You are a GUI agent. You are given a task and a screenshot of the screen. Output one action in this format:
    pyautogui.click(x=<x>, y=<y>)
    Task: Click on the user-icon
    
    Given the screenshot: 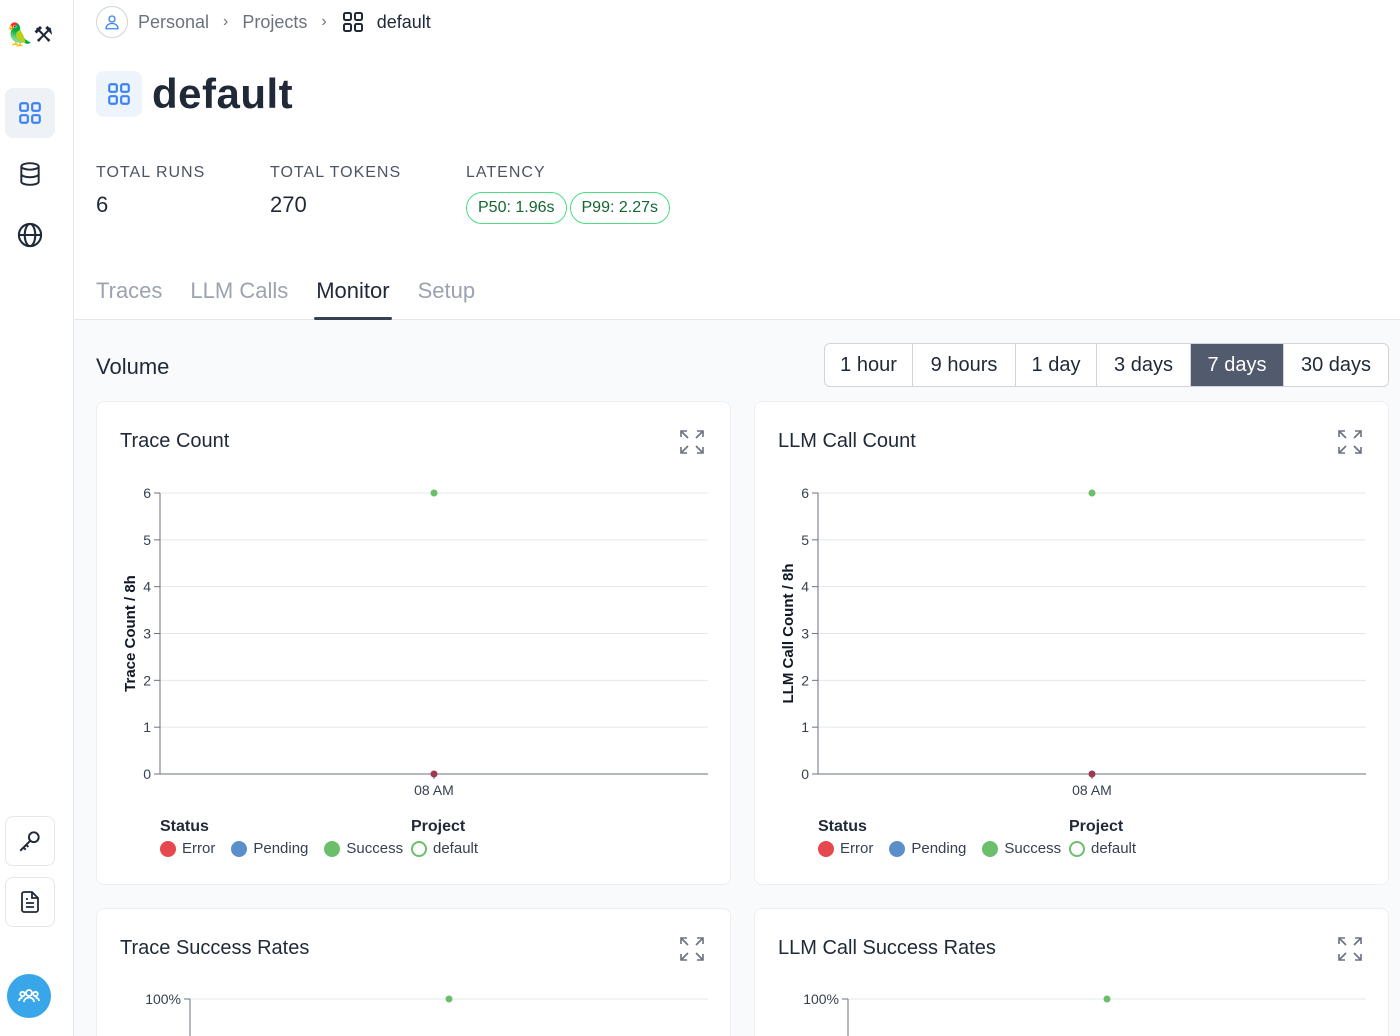 What is the action you would take?
    pyautogui.click(x=112, y=22)
    